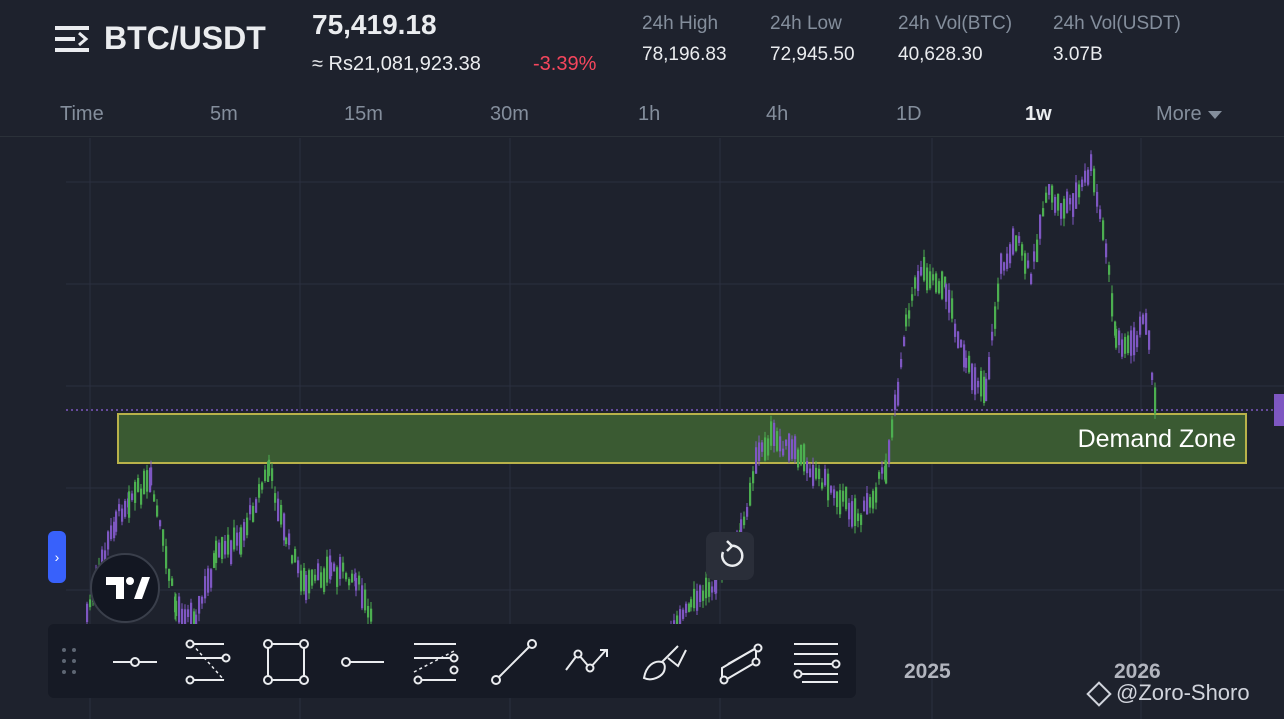  I want to click on tradingview-logo, so click(125, 588).